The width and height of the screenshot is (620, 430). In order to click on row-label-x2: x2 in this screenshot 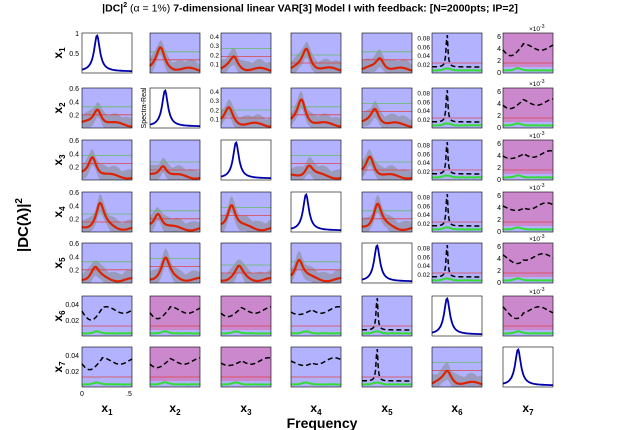, I will do `click(59, 108)`.